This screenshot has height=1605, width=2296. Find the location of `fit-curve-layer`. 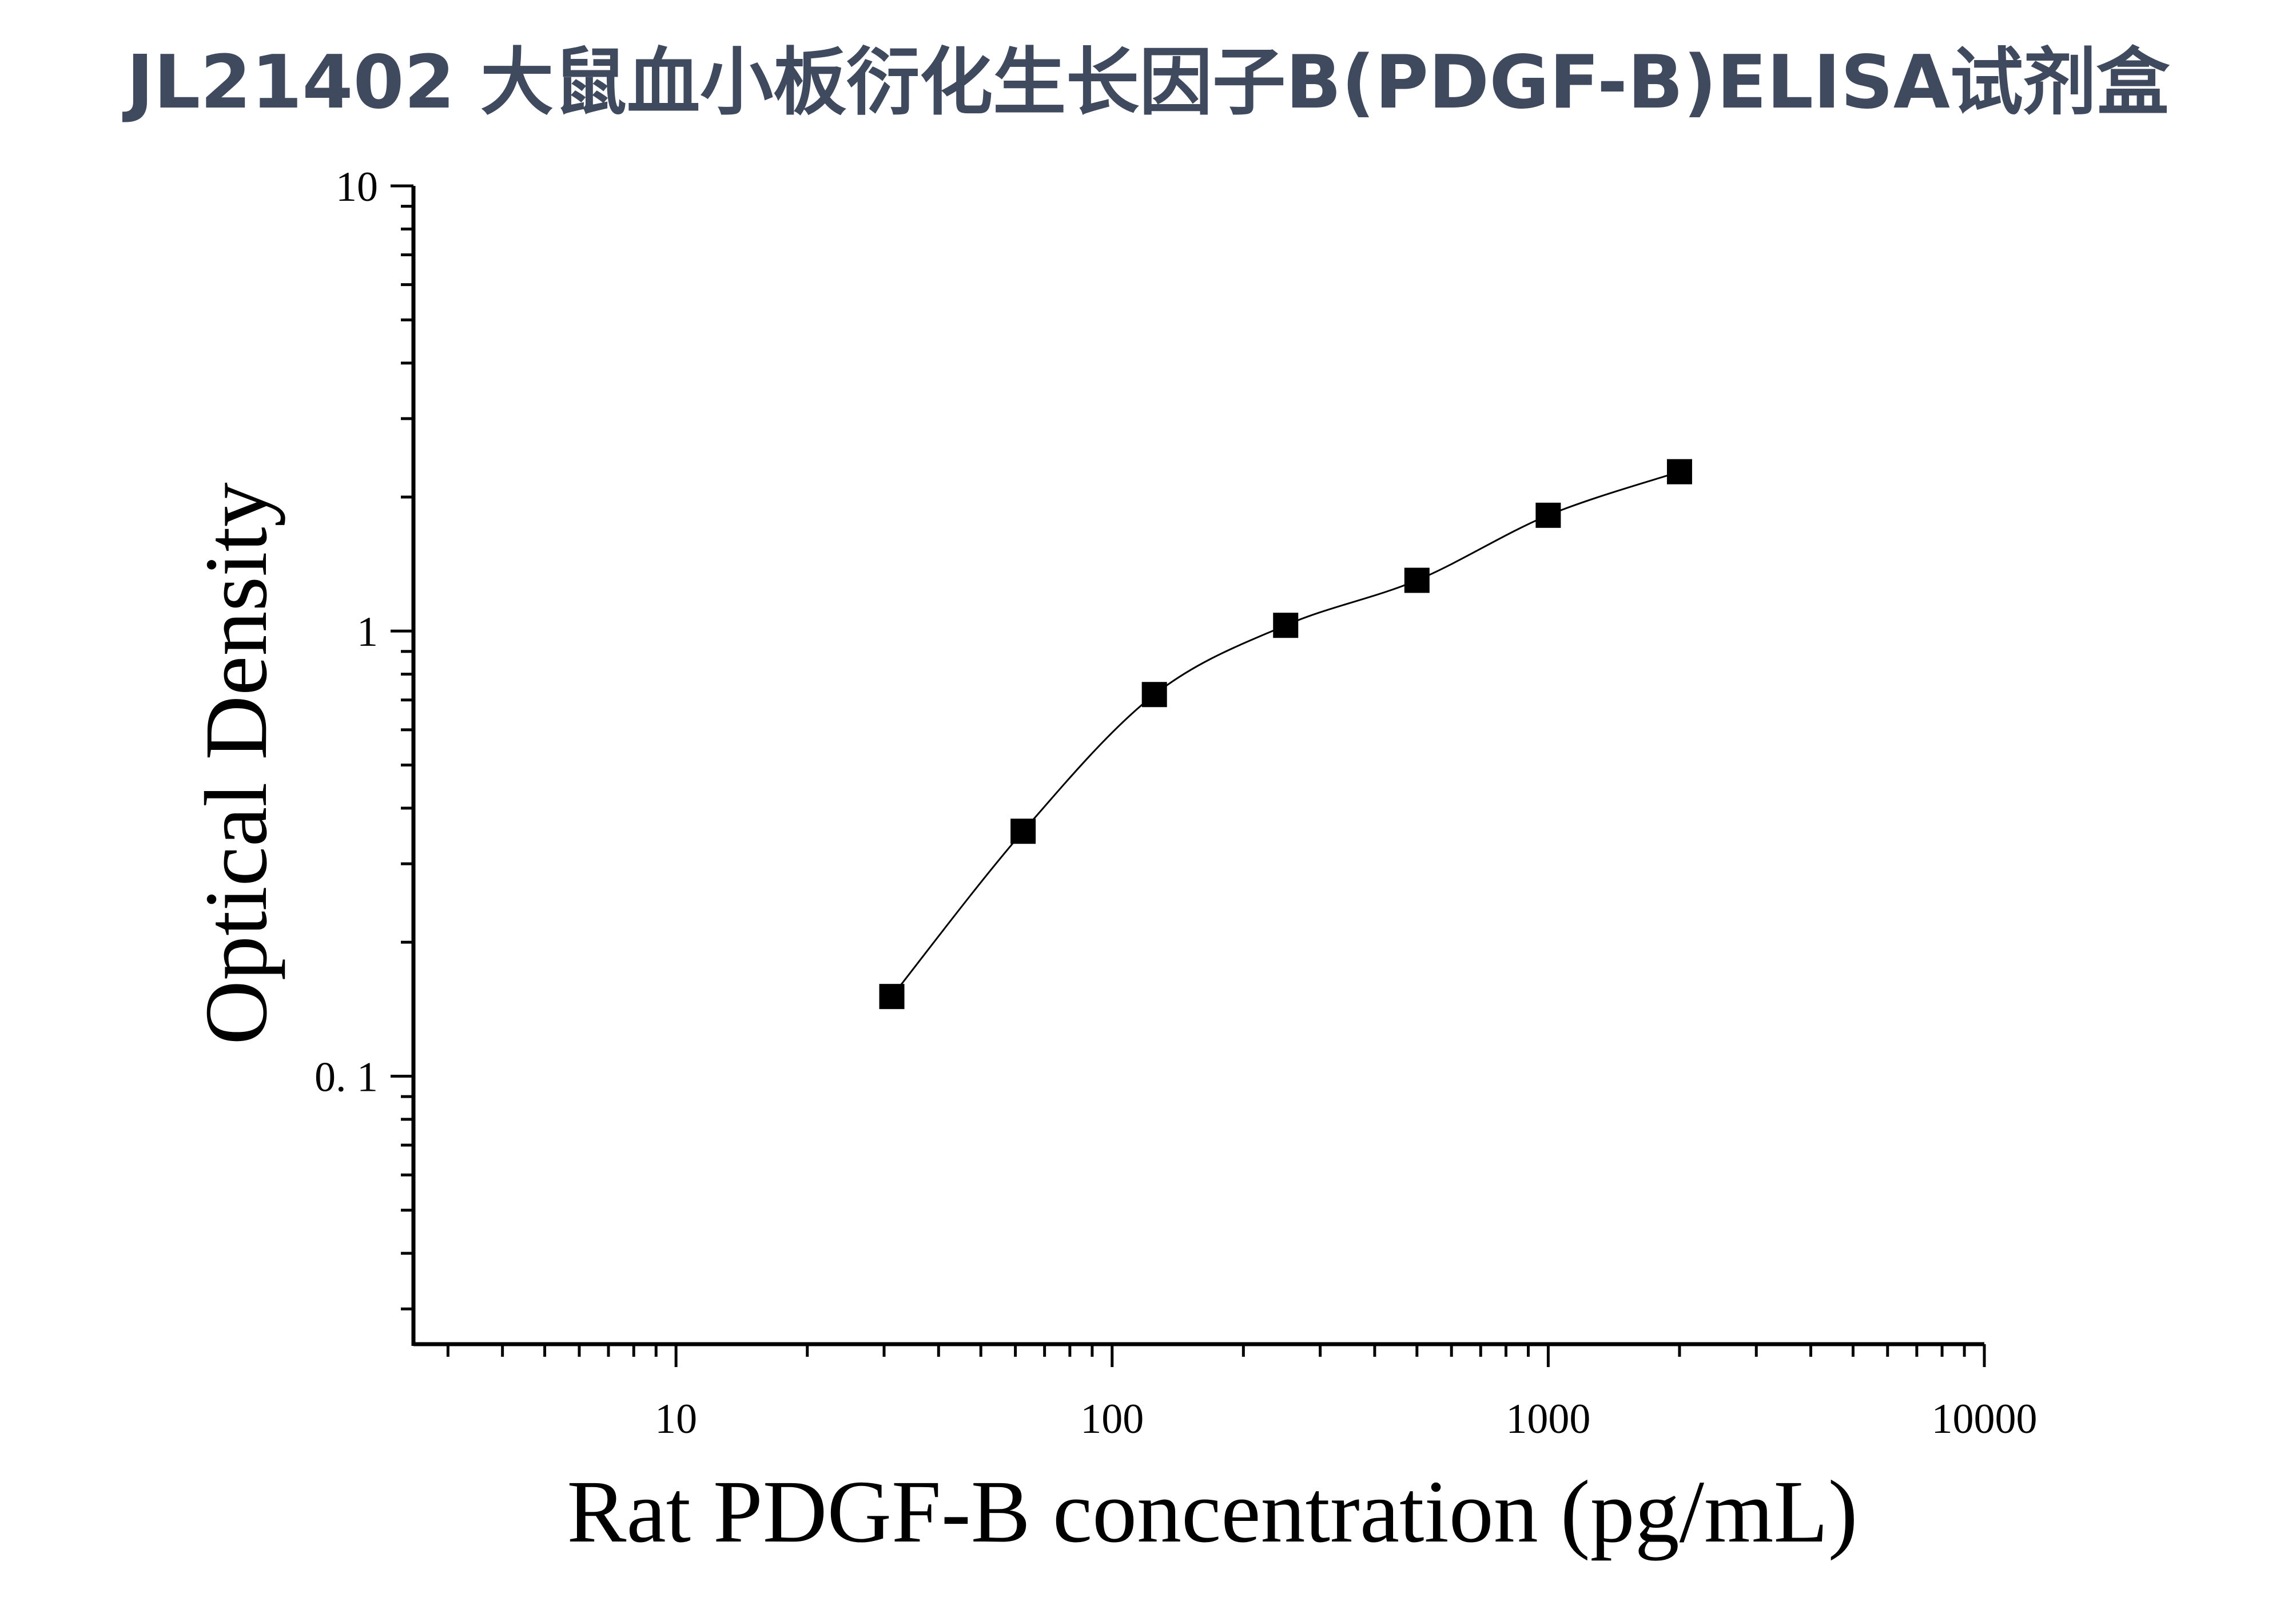

fit-curve-layer is located at coordinates (1285, 734).